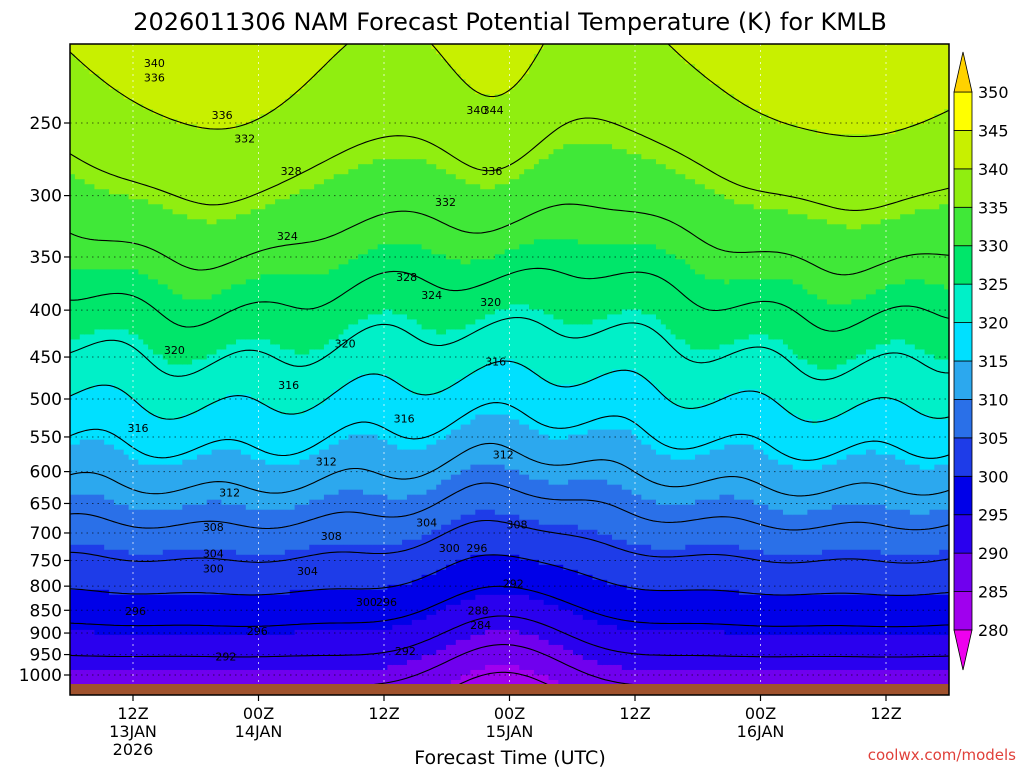  What do you see at coordinates (993, 438) in the screenshot?
I see `colorbar-tick-label: 305` at bounding box center [993, 438].